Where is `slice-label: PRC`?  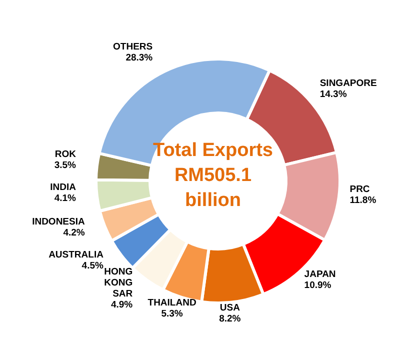 slice-label: PRC is located at coordinates (360, 190).